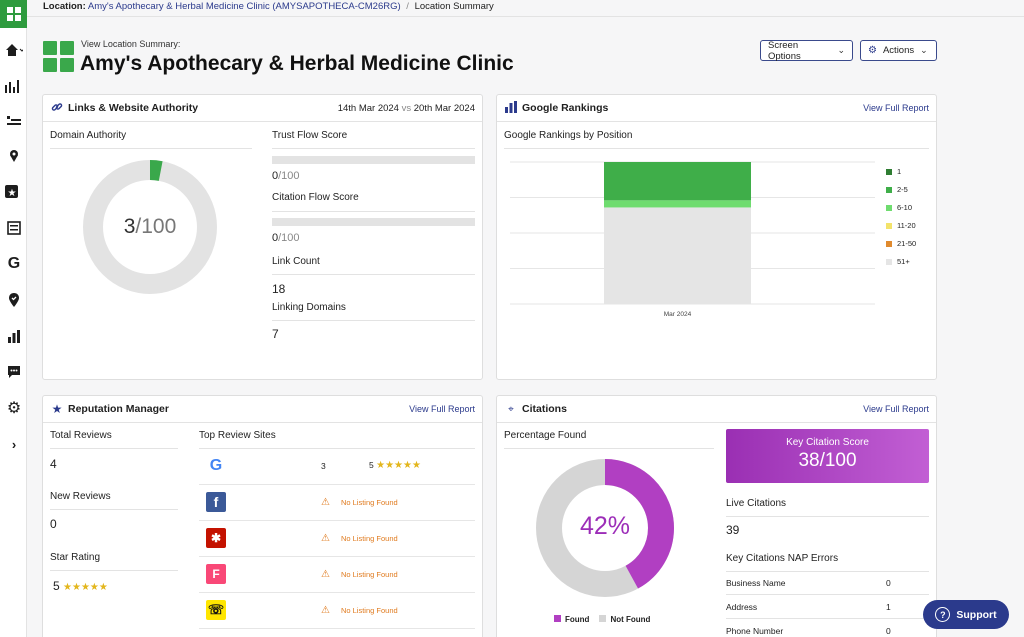 The image size is (1024, 637). What do you see at coordinates (315, 197) in the screenshot?
I see `citation-flow-label: Citation Flow Score` at bounding box center [315, 197].